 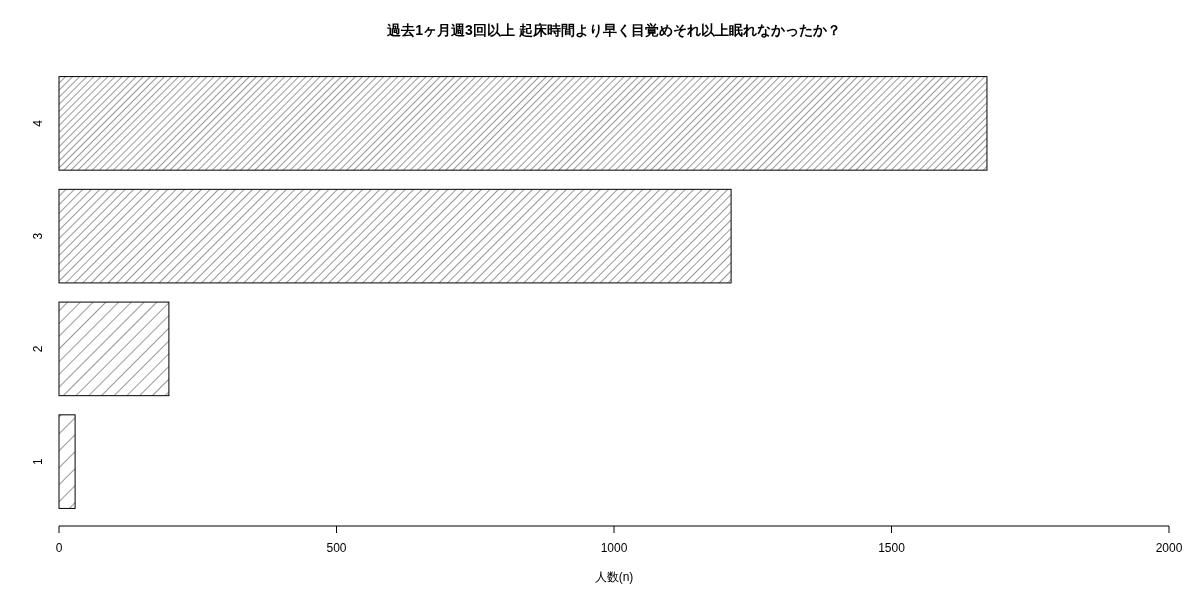 What do you see at coordinates (614, 577) in the screenshot?
I see `x-axis-title: 人数(n)` at bounding box center [614, 577].